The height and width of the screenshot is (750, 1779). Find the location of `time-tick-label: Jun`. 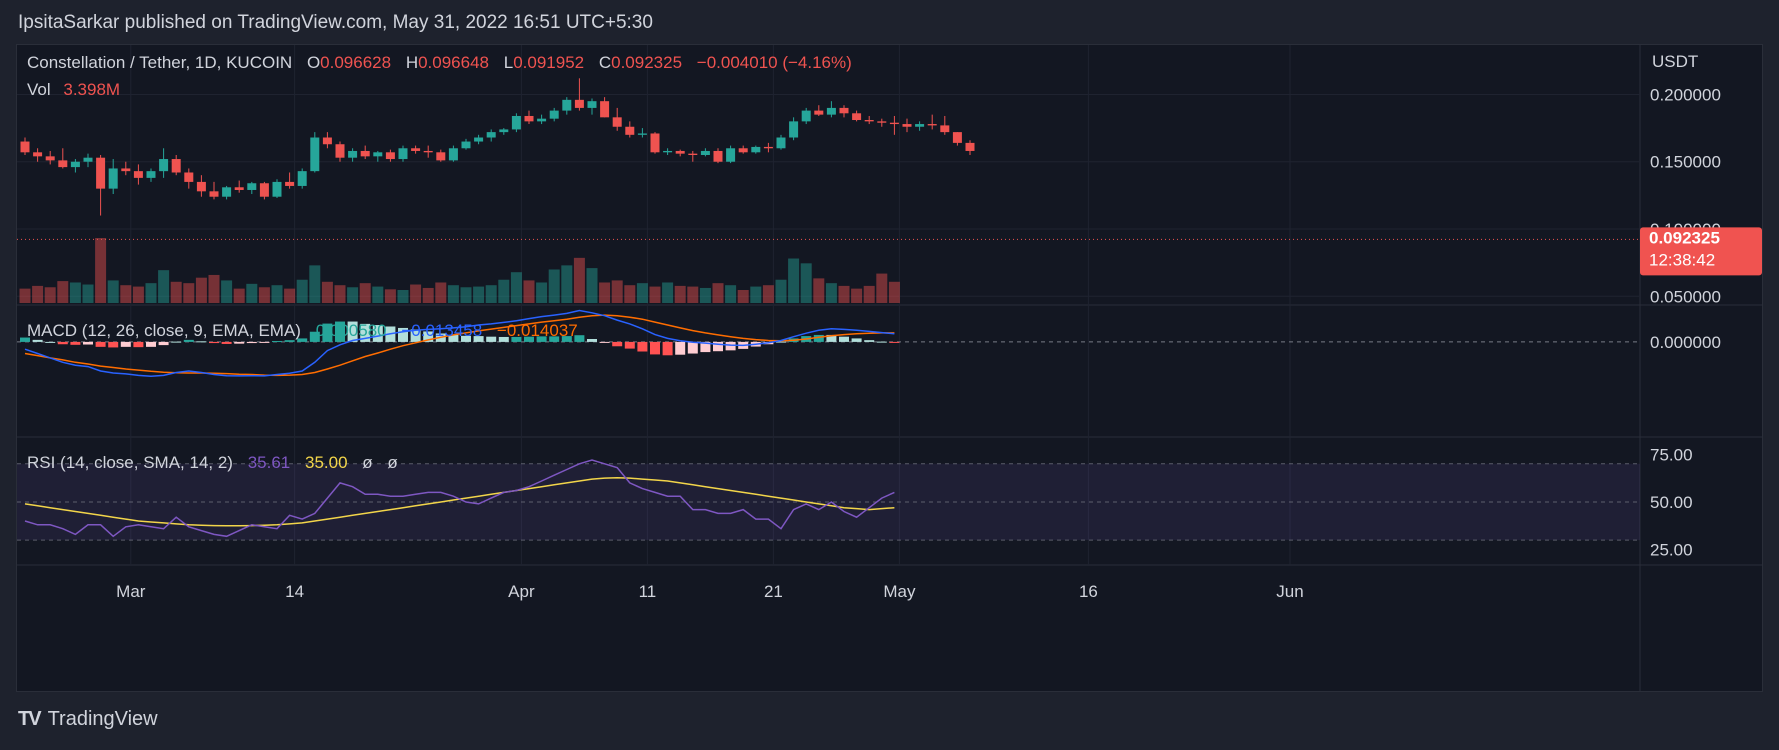

time-tick-label: Jun is located at coordinates (1289, 591).